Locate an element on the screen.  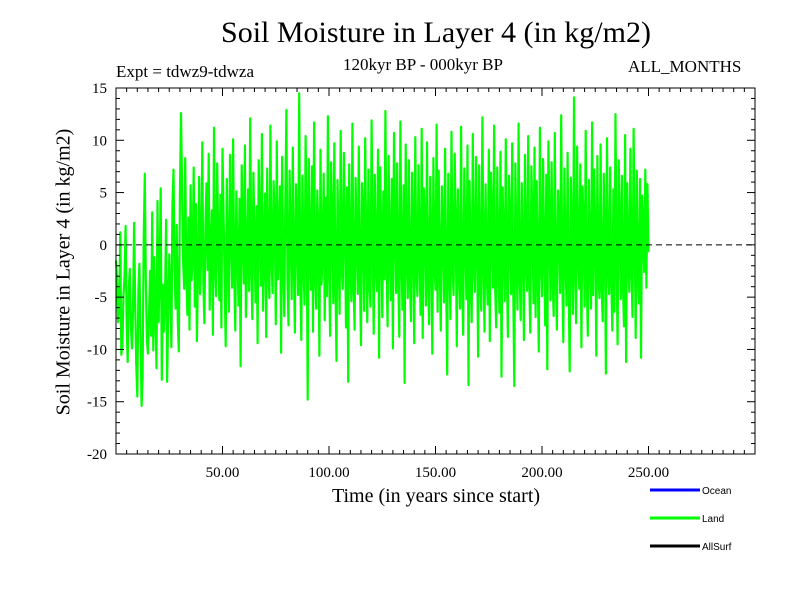
y-tick-label: -5 is located at coordinates (101, 298).